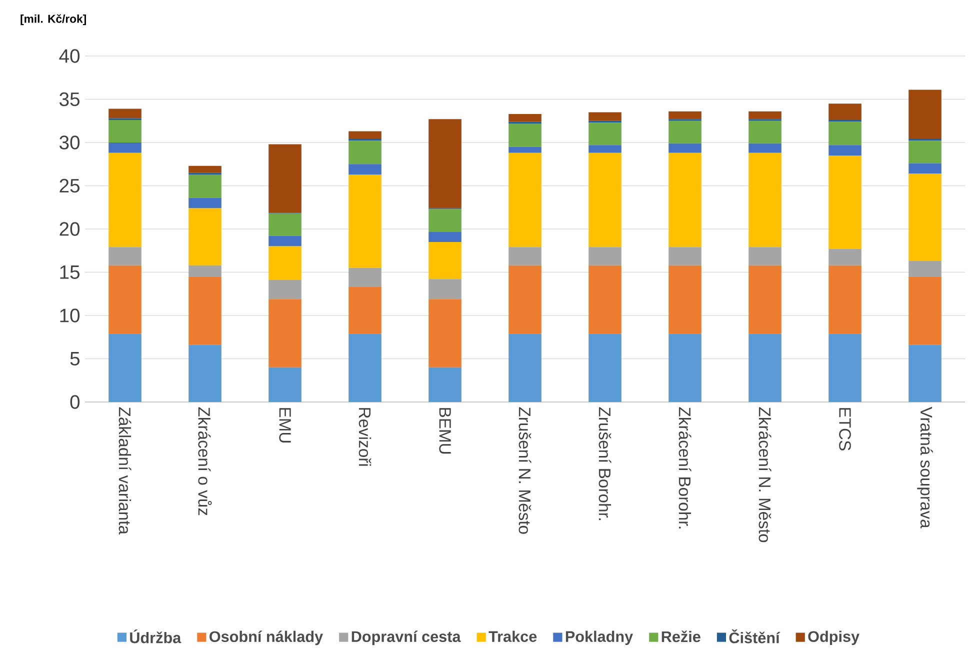 This screenshot has width=971, height=650. I want to click on legend-label: Čištění, so click(754, 636).